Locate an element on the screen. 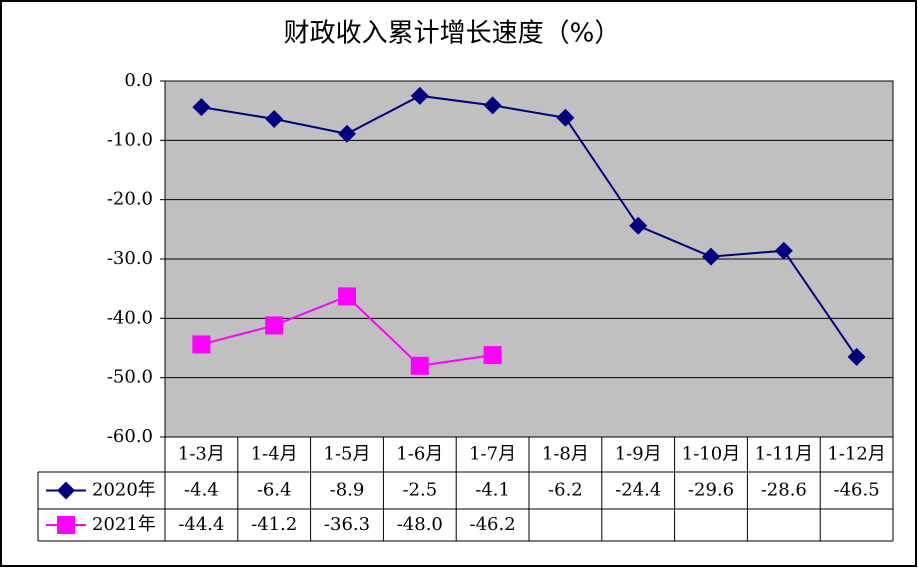 This screenshot has width=918, height=568. table-value: -36.3 is located at coordinates (347, 524).